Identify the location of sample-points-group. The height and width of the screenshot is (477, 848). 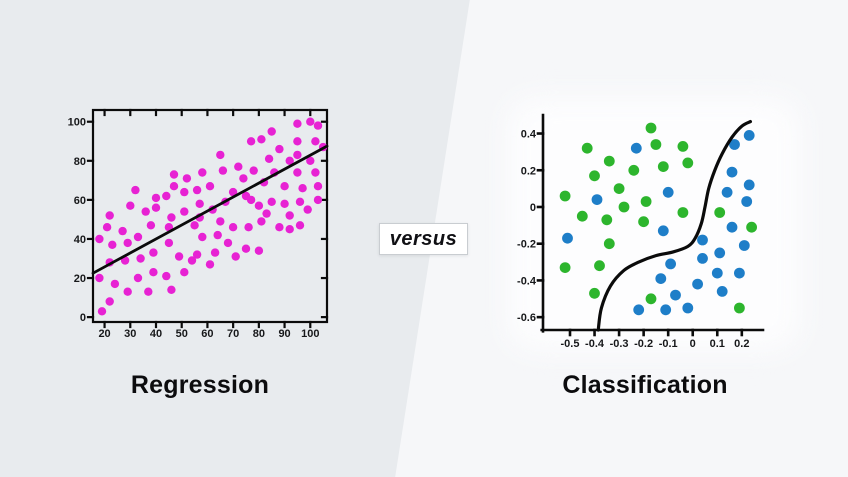
(211, 216).